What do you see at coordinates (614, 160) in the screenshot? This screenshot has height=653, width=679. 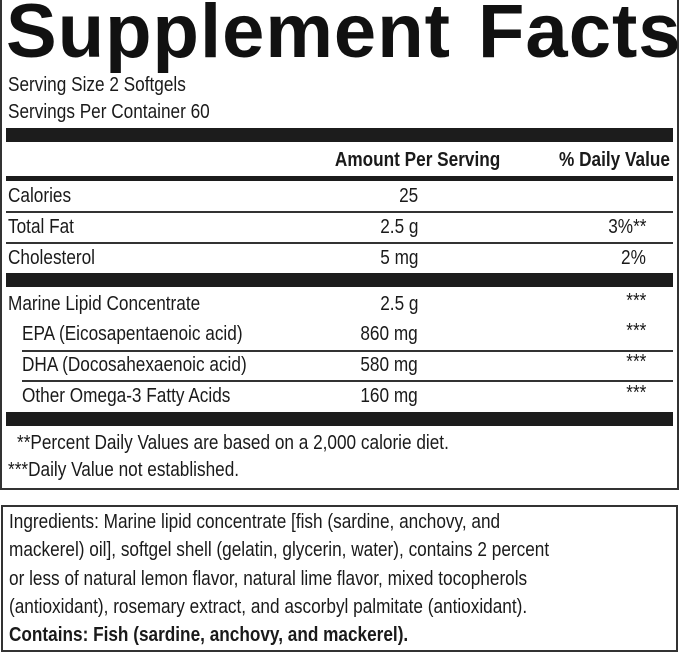 I see `header-daily-value: % Daily Value` at bounding box center [614, 160].